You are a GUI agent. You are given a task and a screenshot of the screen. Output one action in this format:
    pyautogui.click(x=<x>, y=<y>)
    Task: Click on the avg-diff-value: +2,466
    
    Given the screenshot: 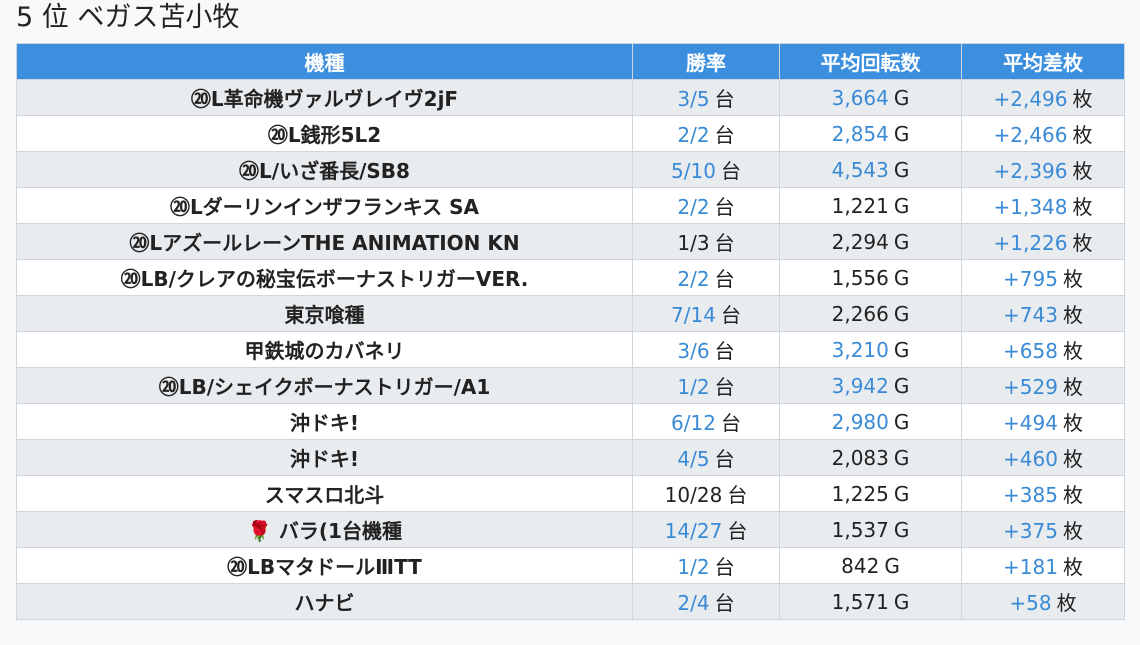 What is the action you would take?
    pyautogui.click(x=1030, y=135)
    